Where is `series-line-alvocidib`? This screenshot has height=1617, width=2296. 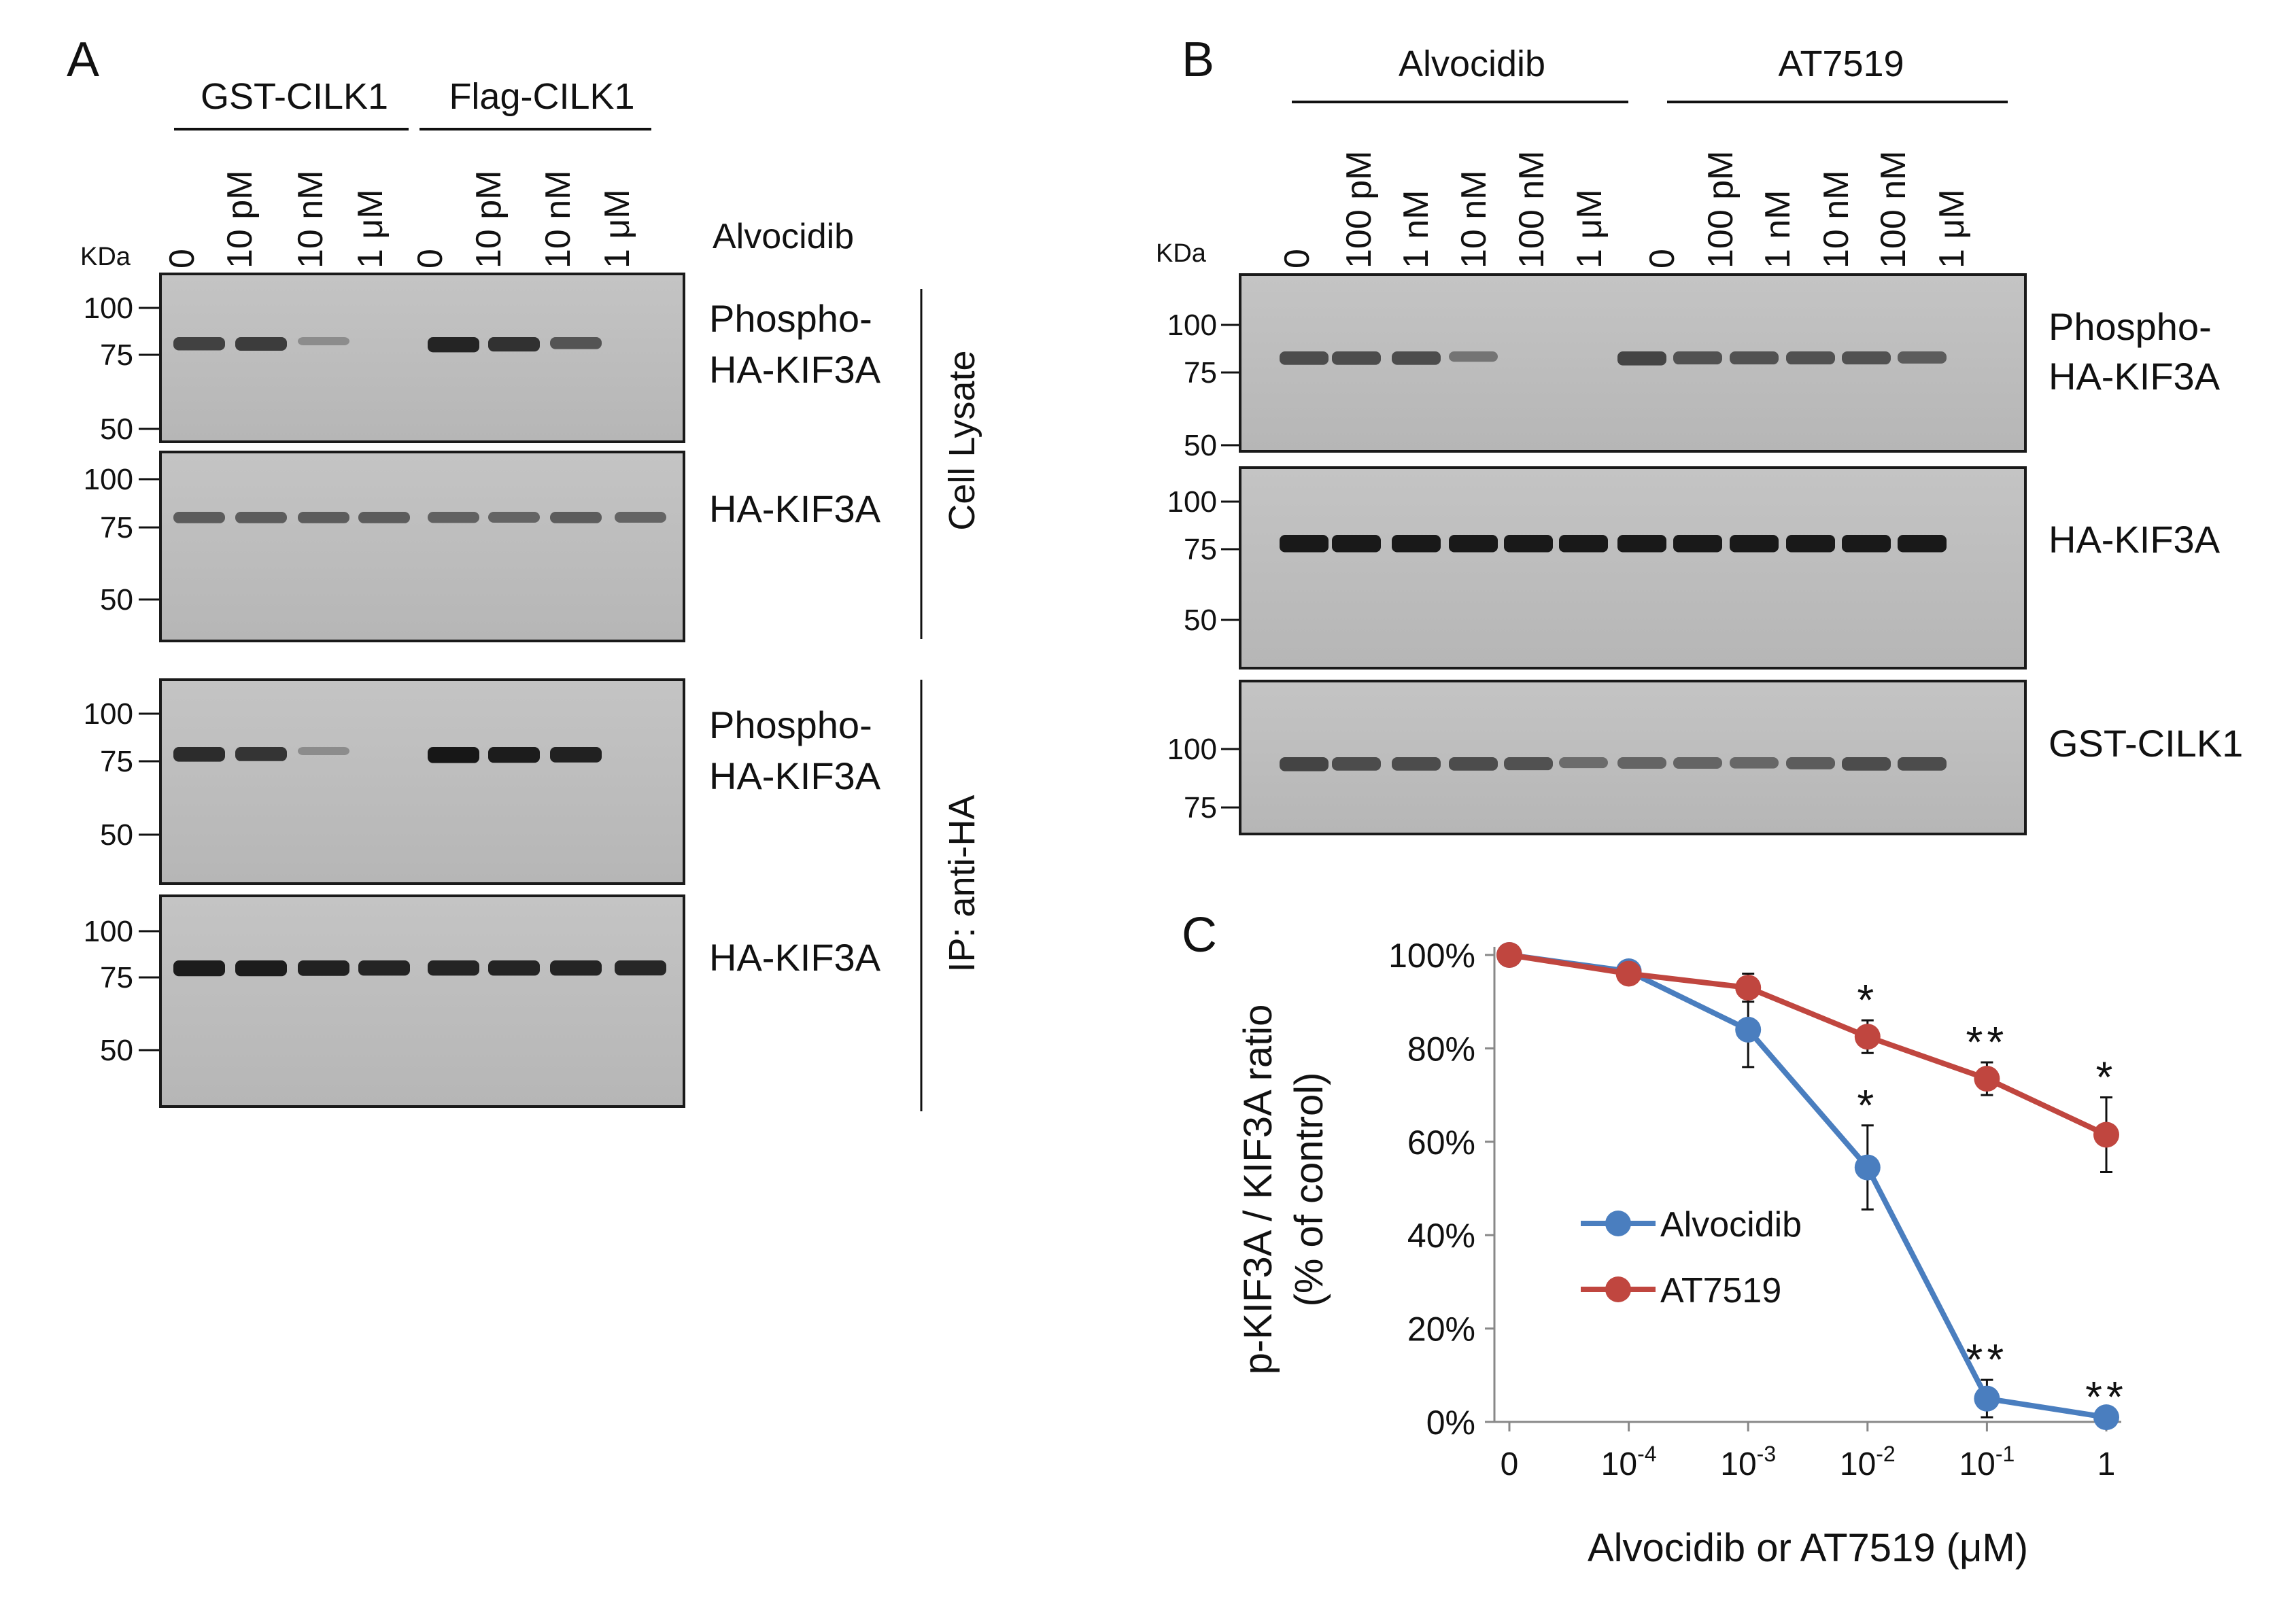
series-line-alvocidib is located at coordinates (1808, 1186).